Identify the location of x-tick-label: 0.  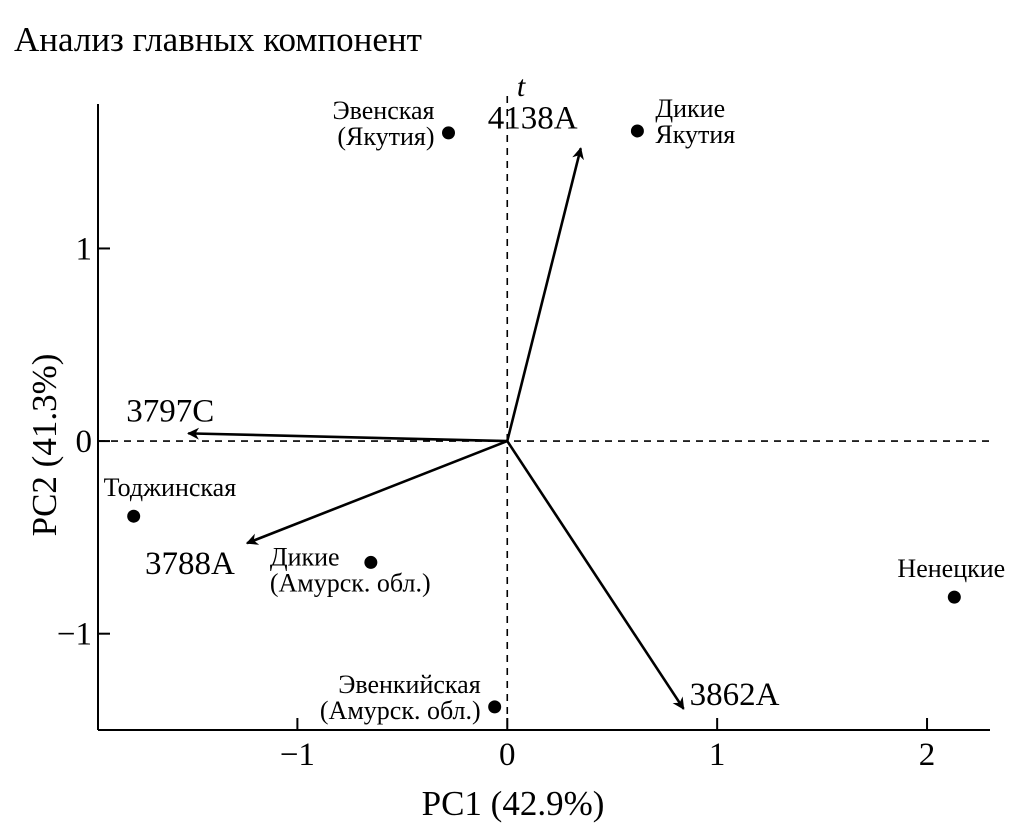
(507, 755).